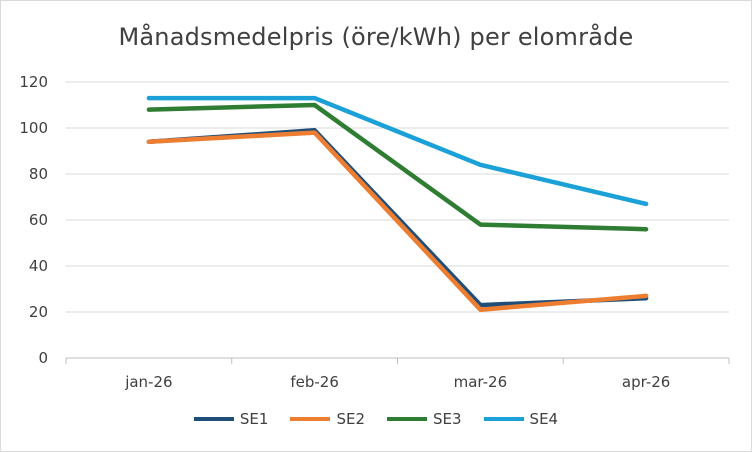  I want to click on legend-label: SE2, so click(350, 419).